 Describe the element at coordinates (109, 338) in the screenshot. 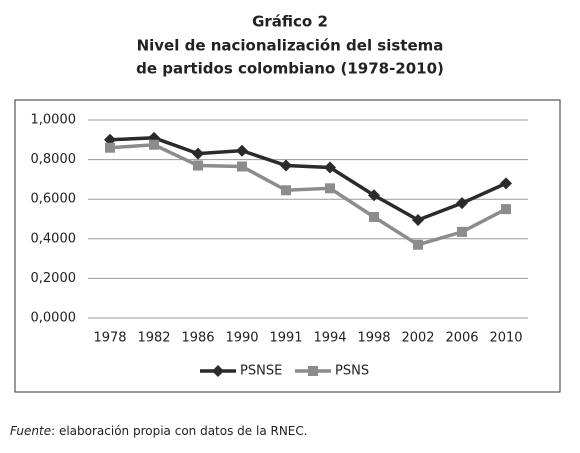

I see `x-tick-label: 1978` at that location.